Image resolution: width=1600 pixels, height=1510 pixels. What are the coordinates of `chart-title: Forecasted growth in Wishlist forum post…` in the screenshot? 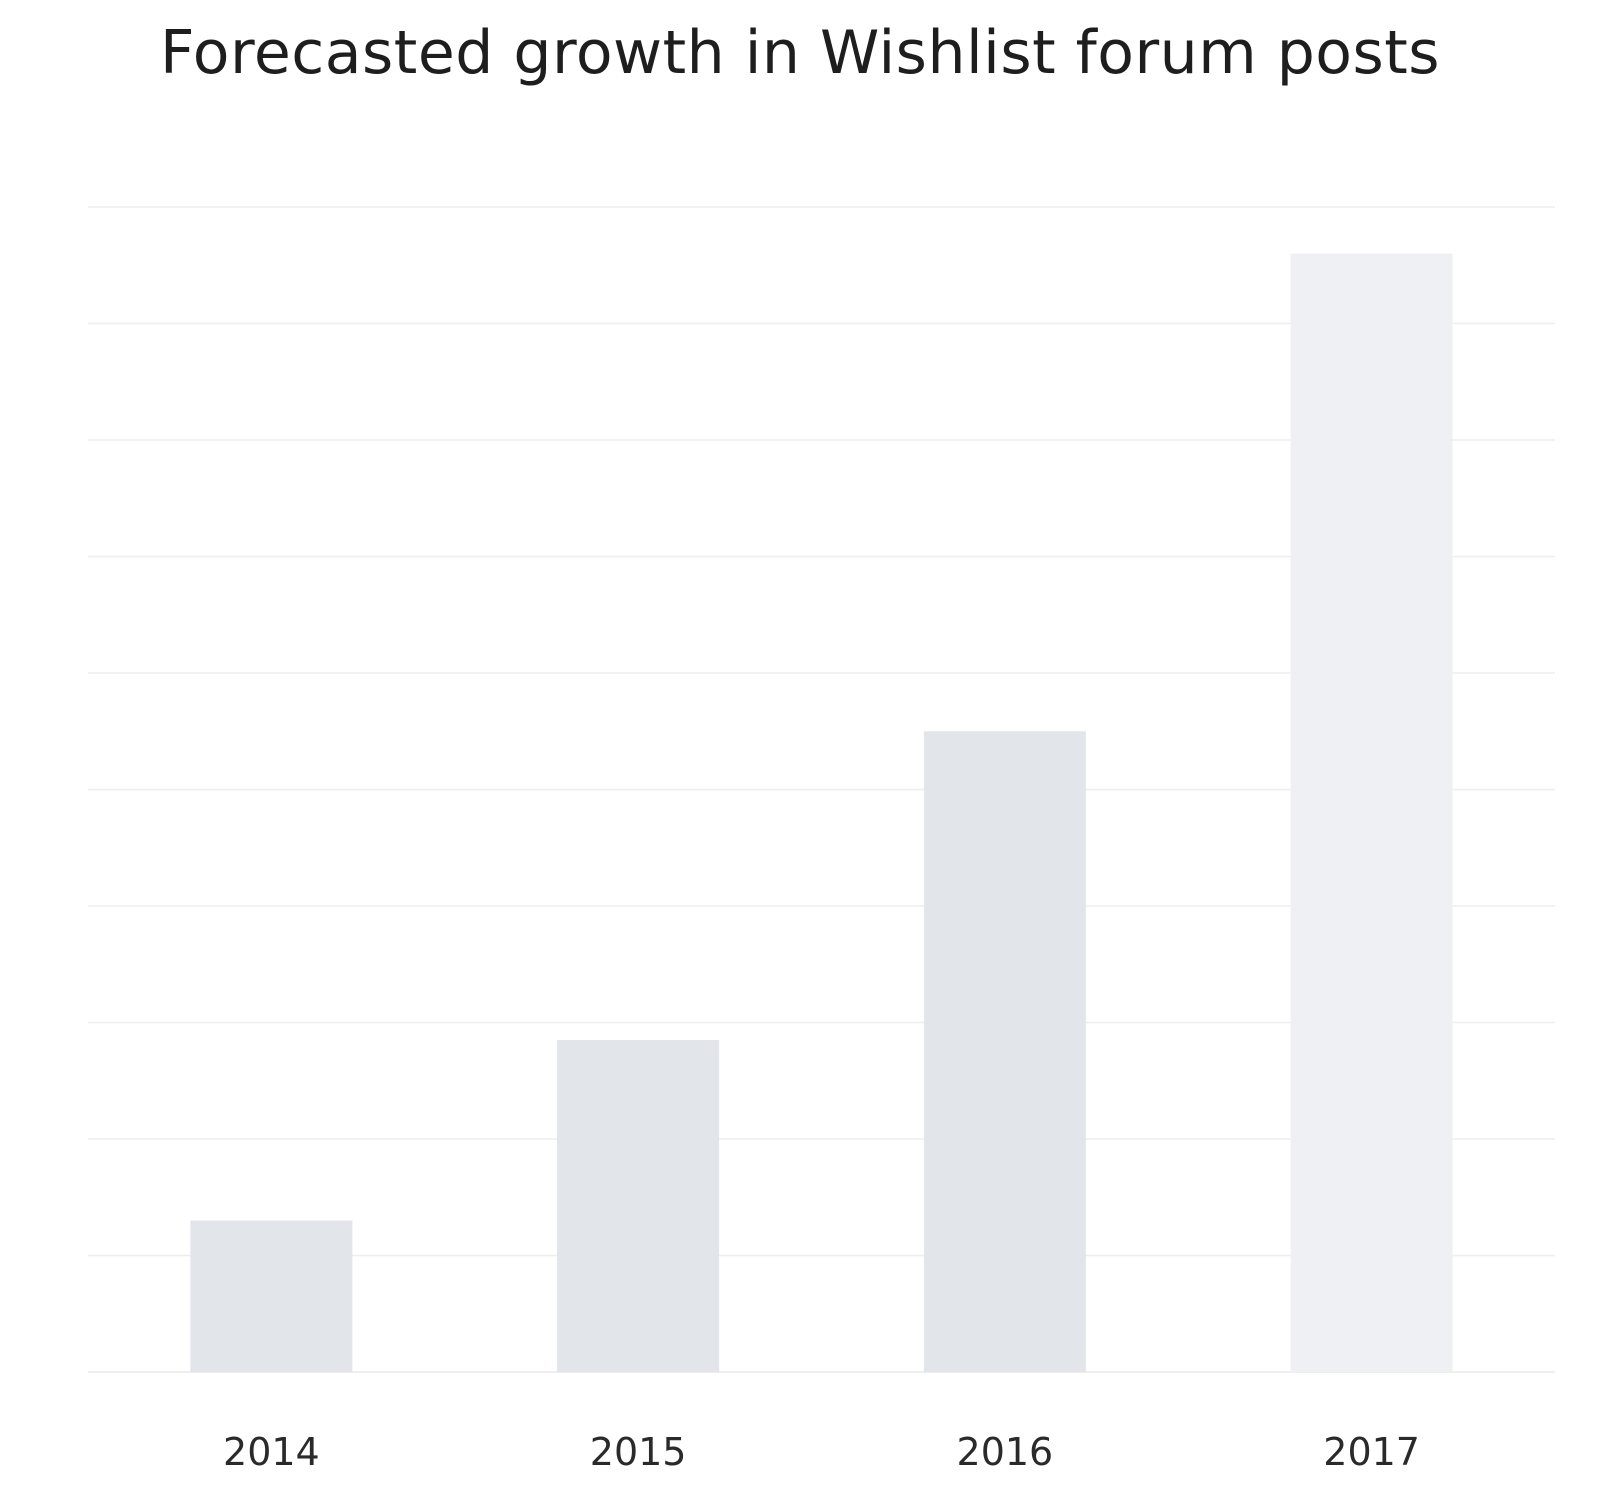 It's located at (800, 53).